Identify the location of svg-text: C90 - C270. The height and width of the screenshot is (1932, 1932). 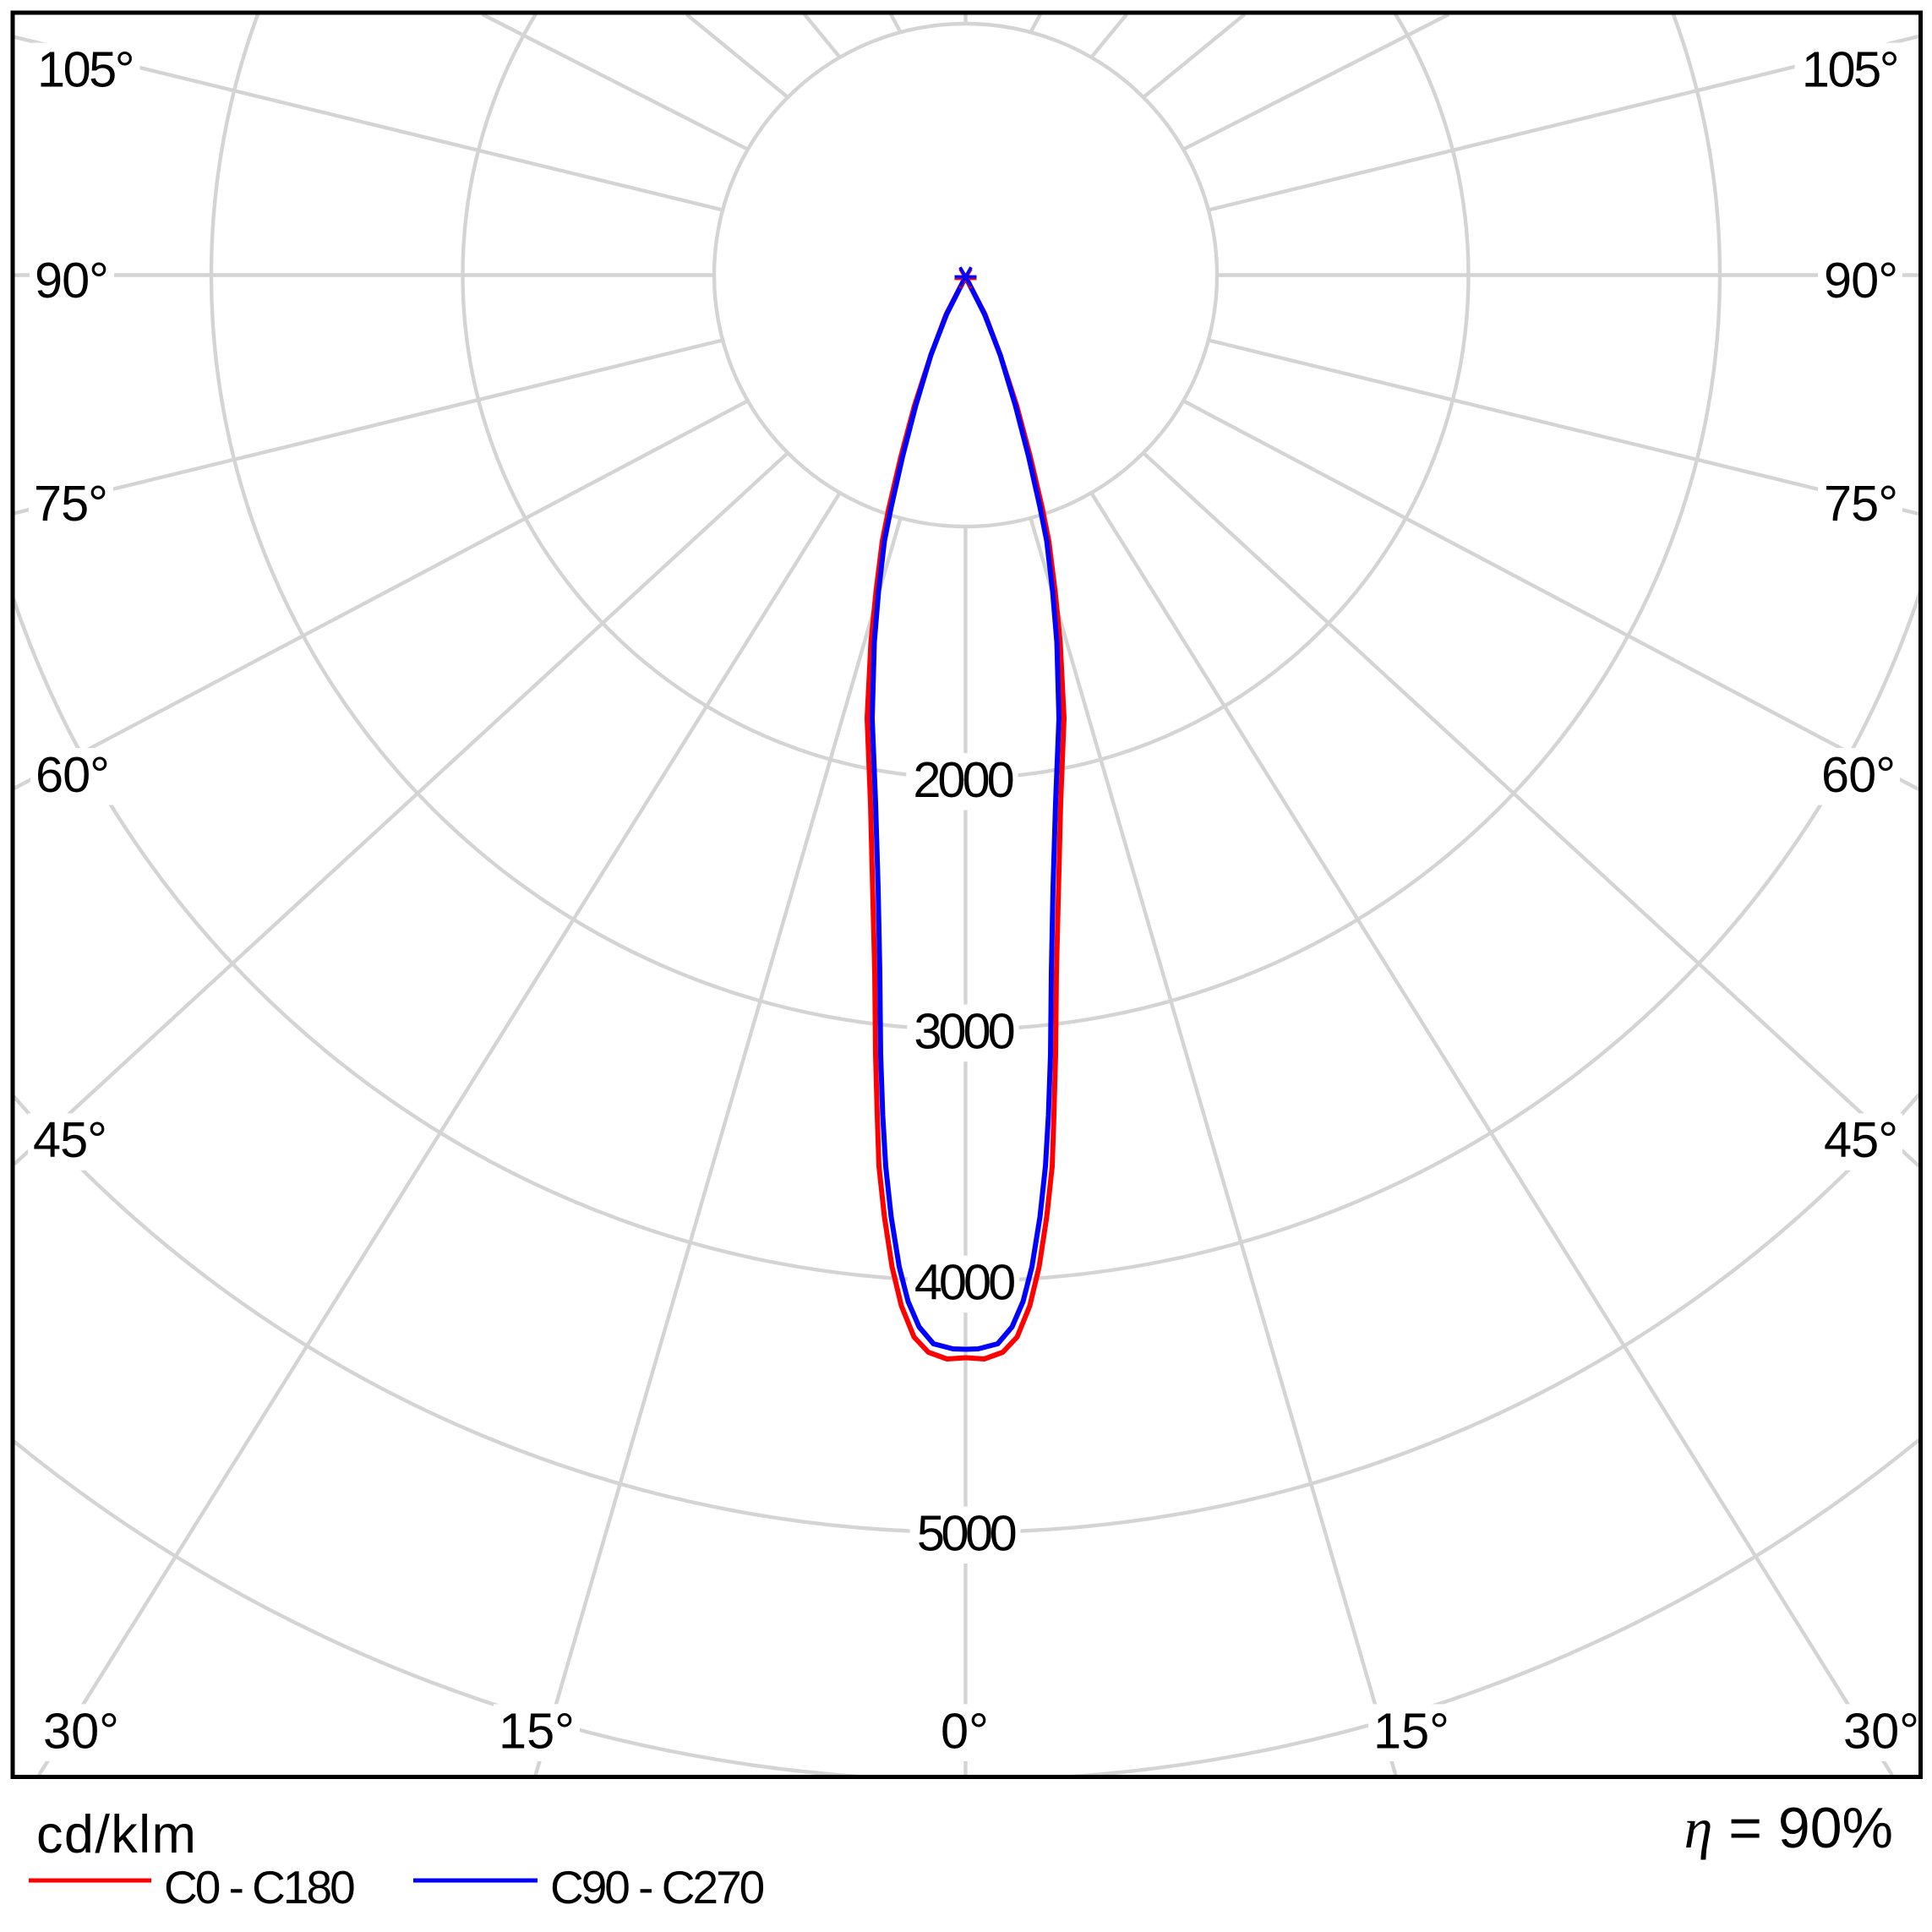
(657, 1887).